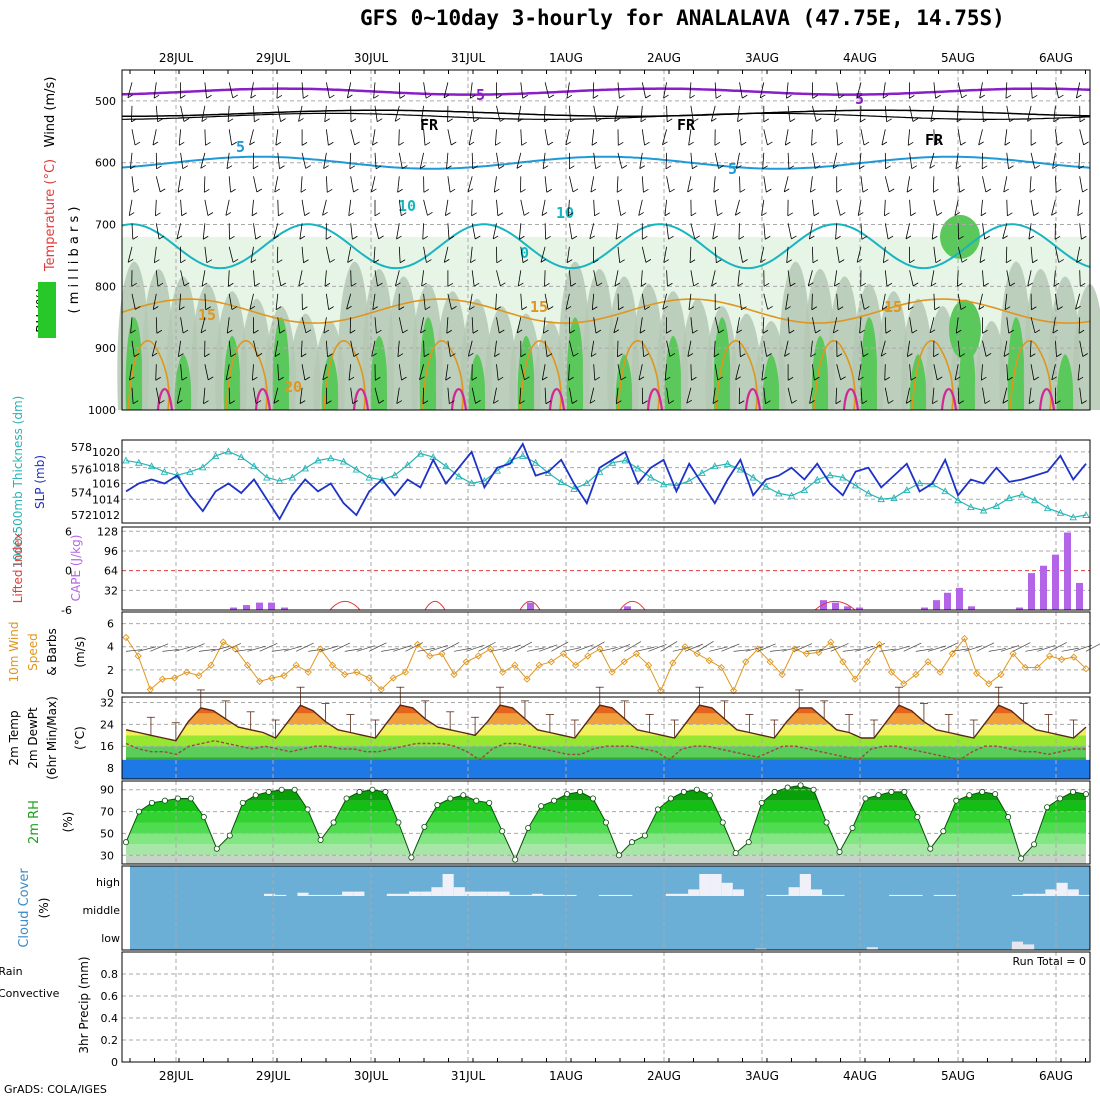  Describe the element at coordinates (18, 568) in the screenshot. I see `cape-ylabel-li: Lifted Index` at that location.